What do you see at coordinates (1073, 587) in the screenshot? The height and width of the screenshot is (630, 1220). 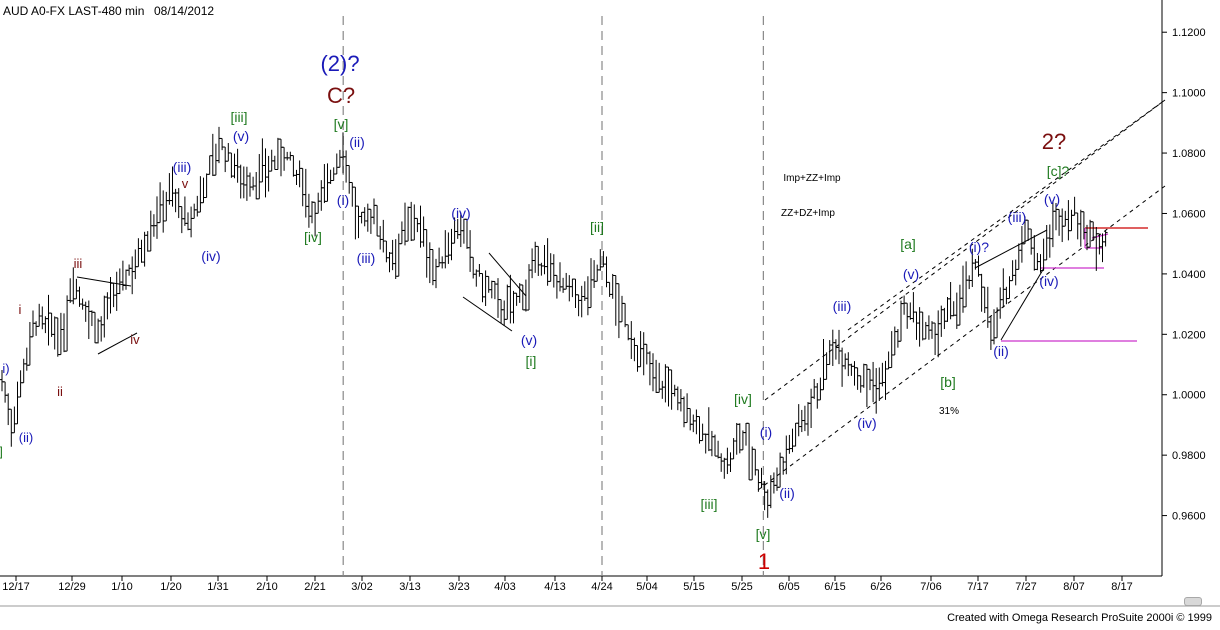 I see `x-tick-label: 8/07` at bounding box center [1073, 587].